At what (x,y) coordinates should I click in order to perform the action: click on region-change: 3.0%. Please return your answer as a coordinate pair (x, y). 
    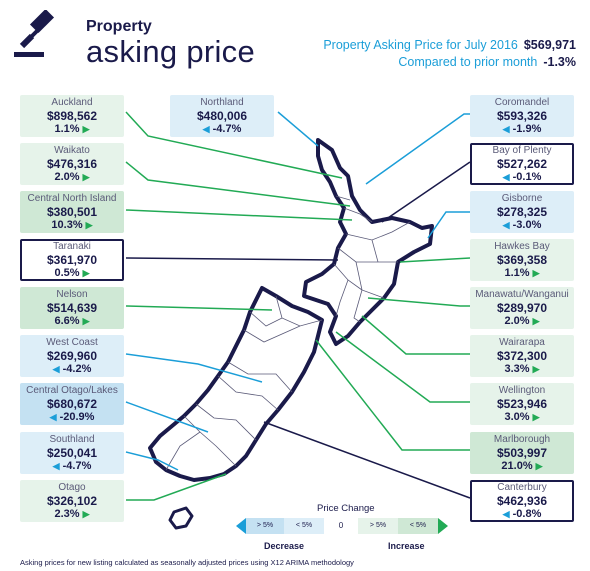
    Looking at the image, I should click on (517, 417).